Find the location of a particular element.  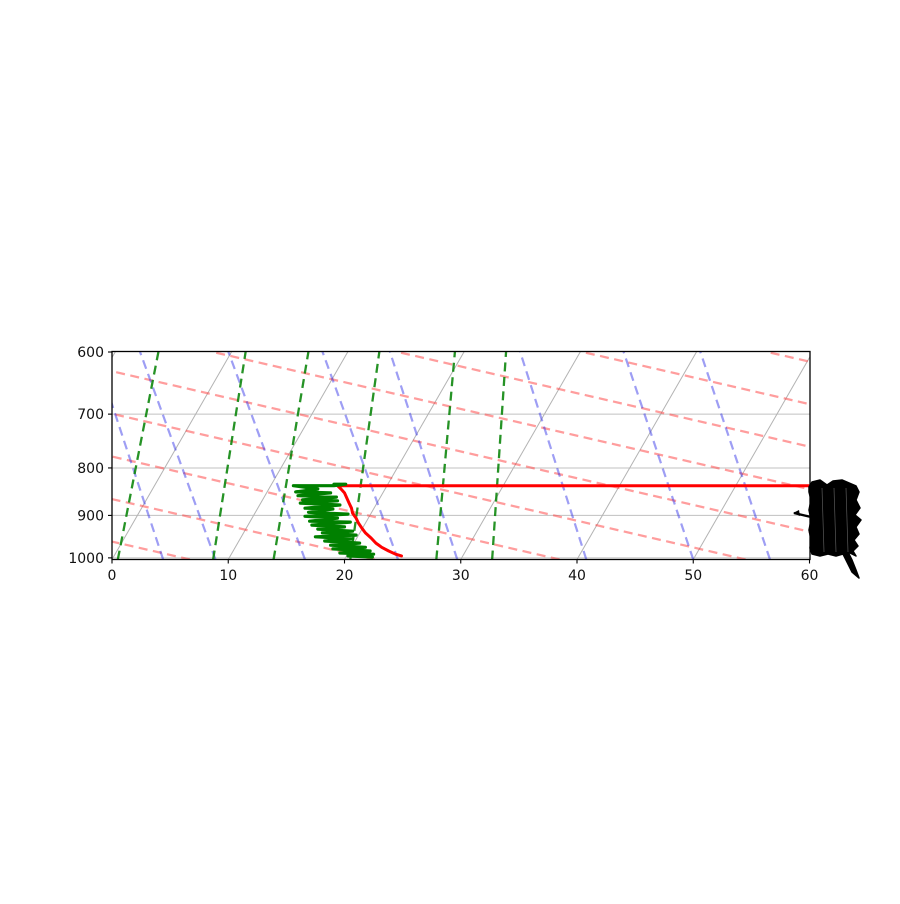

x-tick-label: 0 is located at coordinates (112, 576).